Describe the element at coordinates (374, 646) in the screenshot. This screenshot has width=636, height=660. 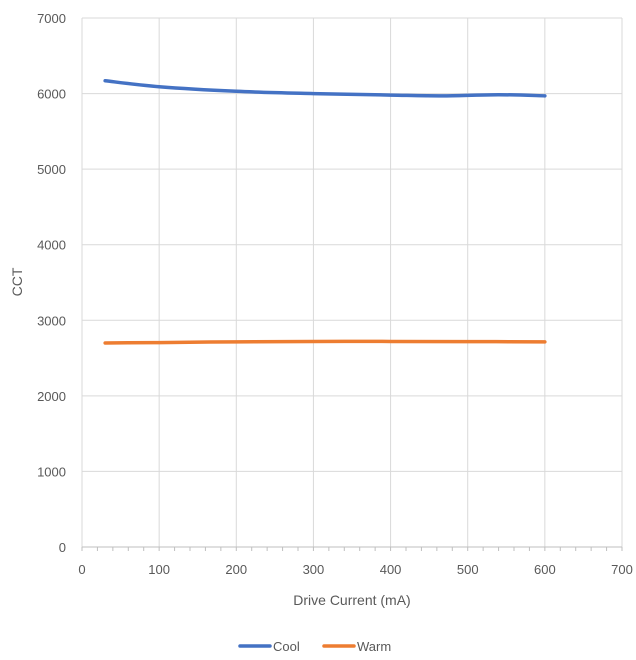
I see `legend-label-warm: Warm` at that location.